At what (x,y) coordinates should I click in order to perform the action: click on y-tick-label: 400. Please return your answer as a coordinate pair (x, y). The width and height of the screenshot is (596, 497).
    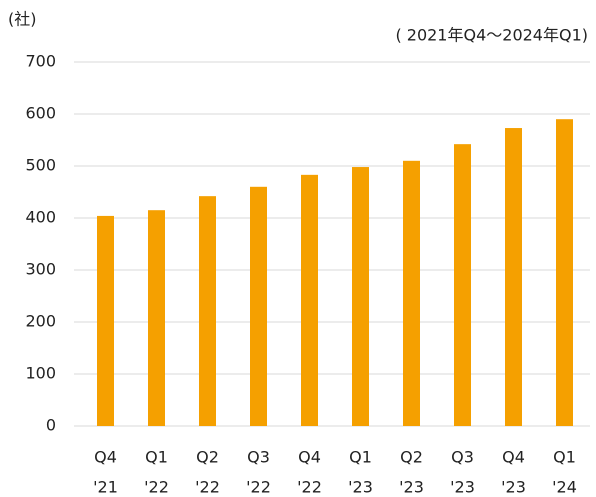
    Looking at the image, I should click on (40, 217).